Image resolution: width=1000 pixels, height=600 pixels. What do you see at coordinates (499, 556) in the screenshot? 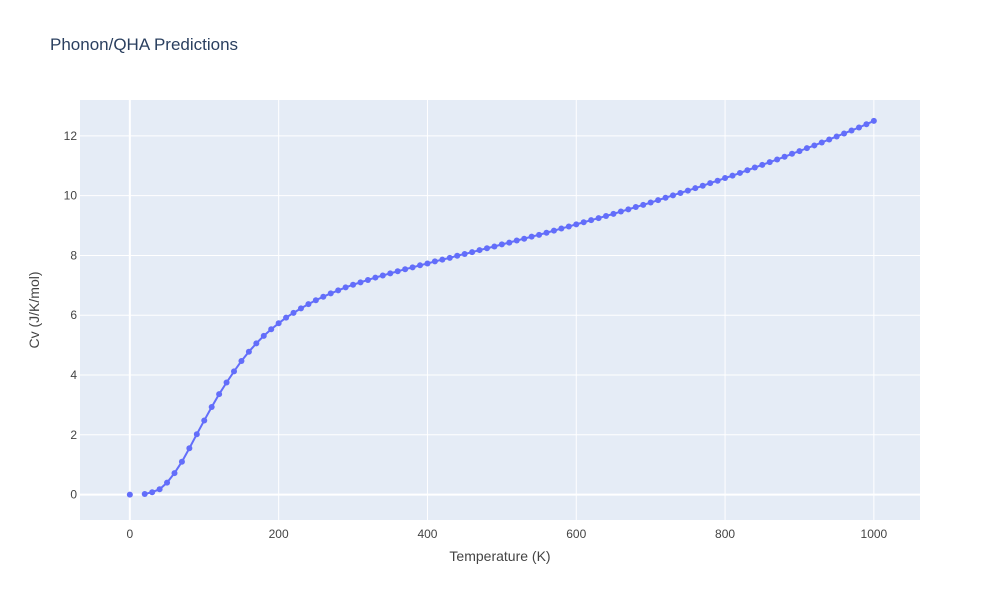
I see `x-axis-title: Temperature (K)` at bounding box center [499, 556].